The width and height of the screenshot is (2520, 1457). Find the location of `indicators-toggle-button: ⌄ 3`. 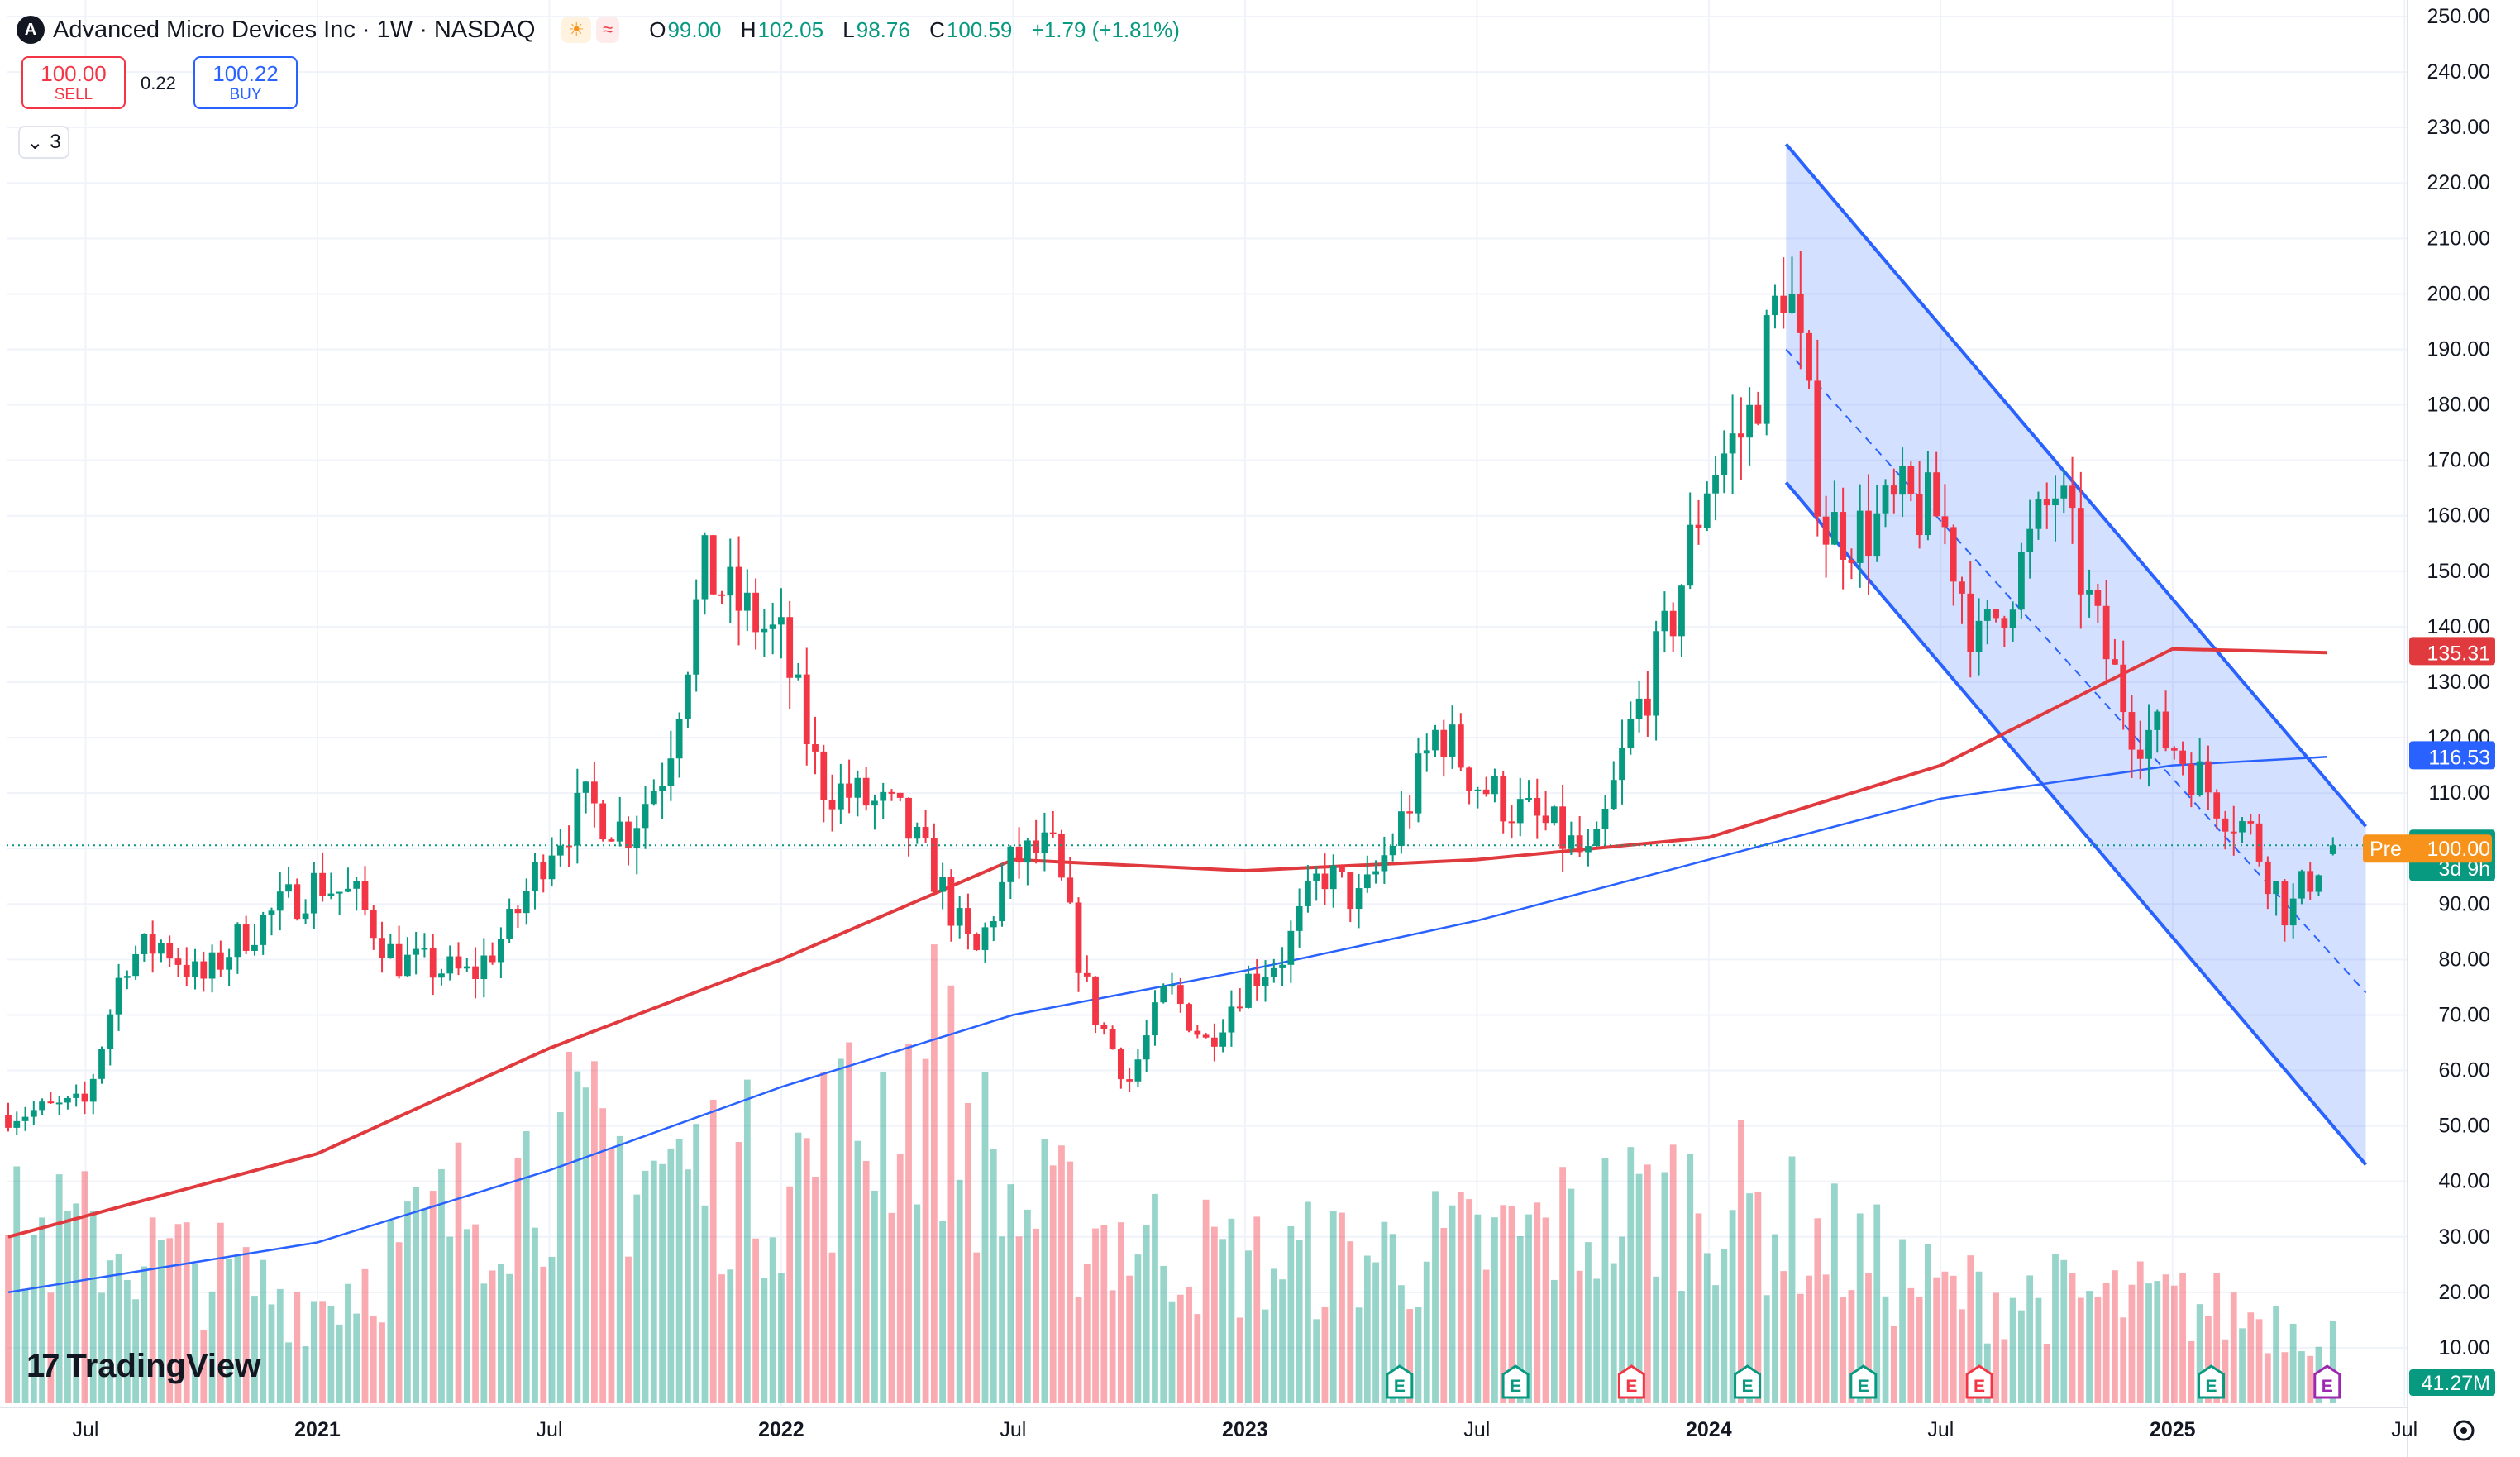

indicators-toggle-button: ⌄ 3 is located at coordinates (43, 142).